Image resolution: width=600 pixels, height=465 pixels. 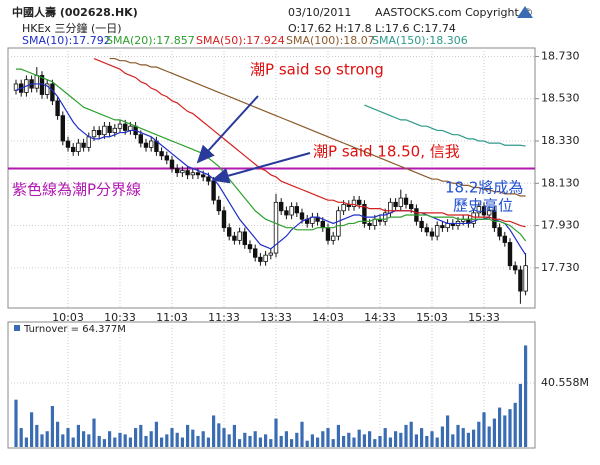 What do you see at coordinates (432, 317) in the screenshot?
I see `x-tick-label: 15:03` at bounding box center [432, 317].